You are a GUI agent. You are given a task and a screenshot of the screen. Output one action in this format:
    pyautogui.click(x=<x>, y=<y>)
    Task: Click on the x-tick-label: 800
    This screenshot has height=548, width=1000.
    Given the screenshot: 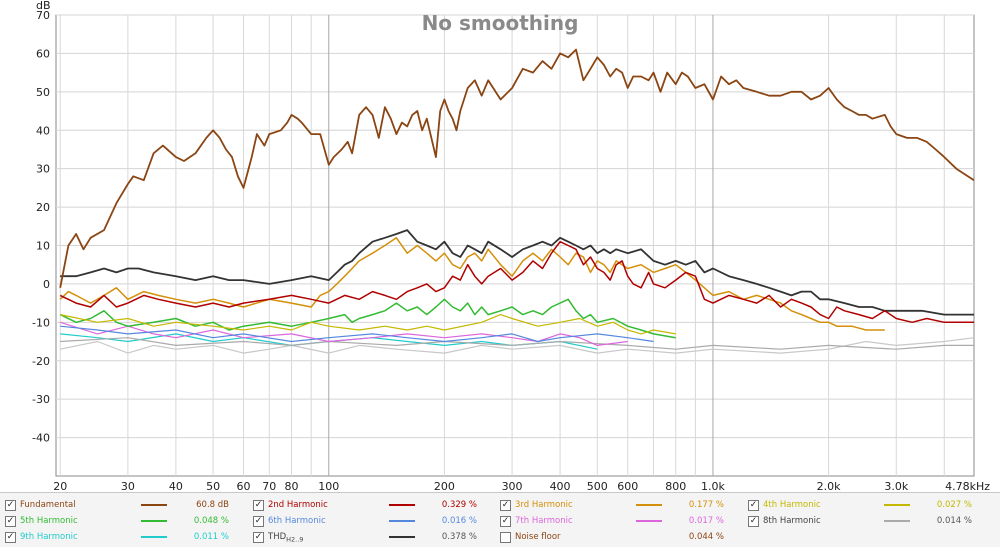 What is the action you would take?
    pyautogui.click(x=675, y=485)
    